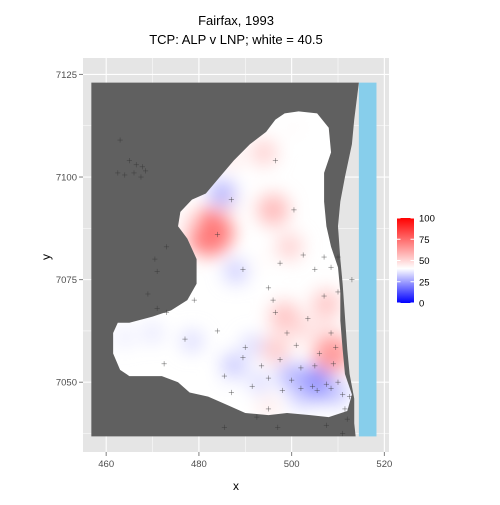 The width and height of the screenshot is (500, 505). Describe the element at coordinates (69, 229) in the screenshot. I see `y-axis: 7050 7075 7100 7125` at that location.